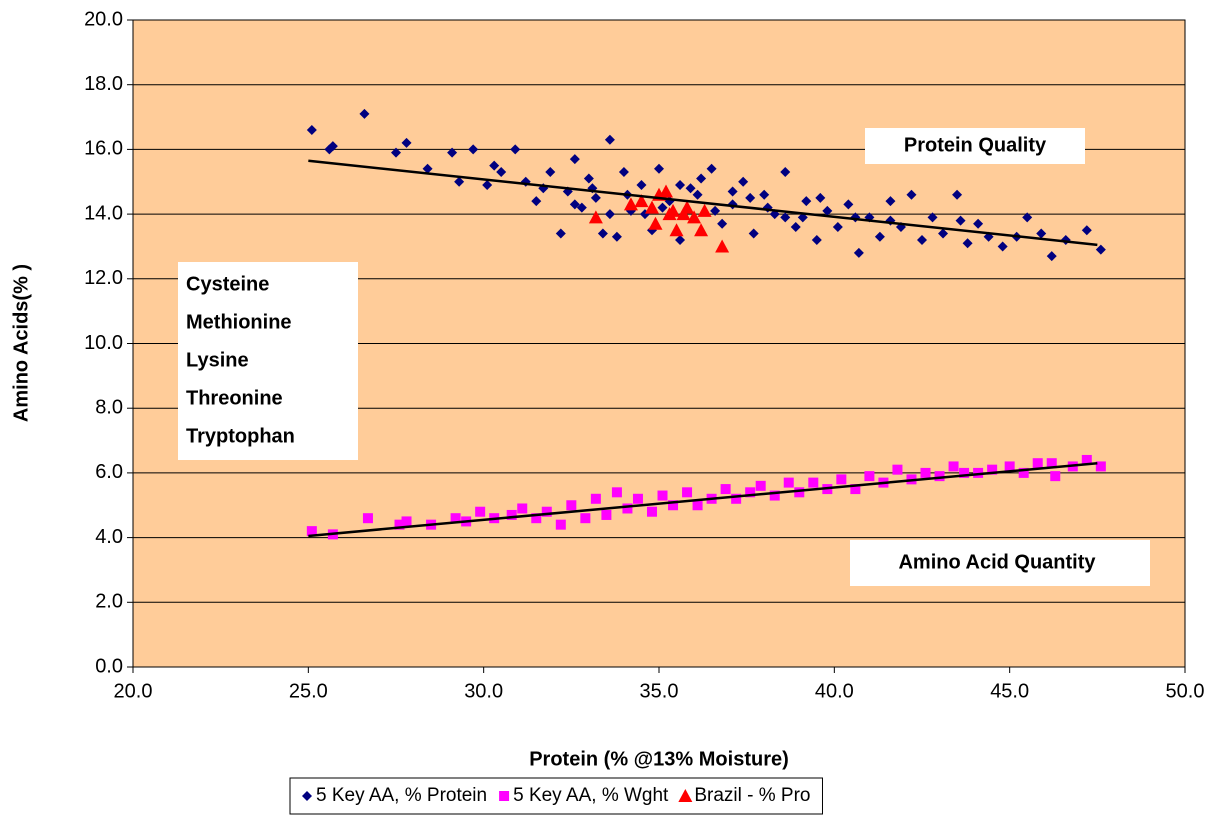  I want to click on annotation: Cysteine, so click(227, 284).